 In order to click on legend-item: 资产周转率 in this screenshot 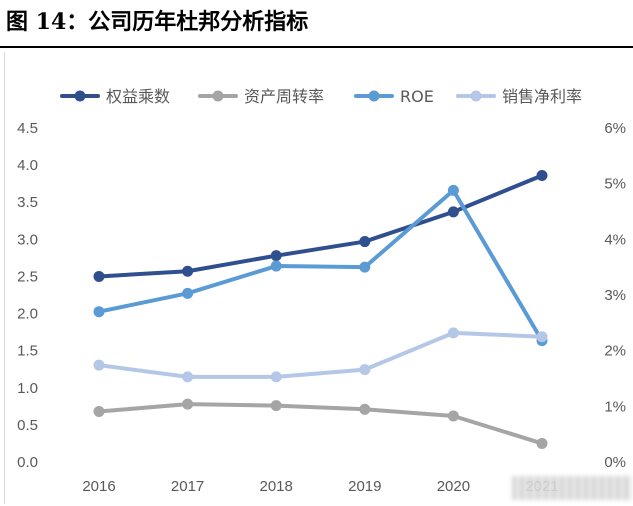, I will do `click(261, 96)`.